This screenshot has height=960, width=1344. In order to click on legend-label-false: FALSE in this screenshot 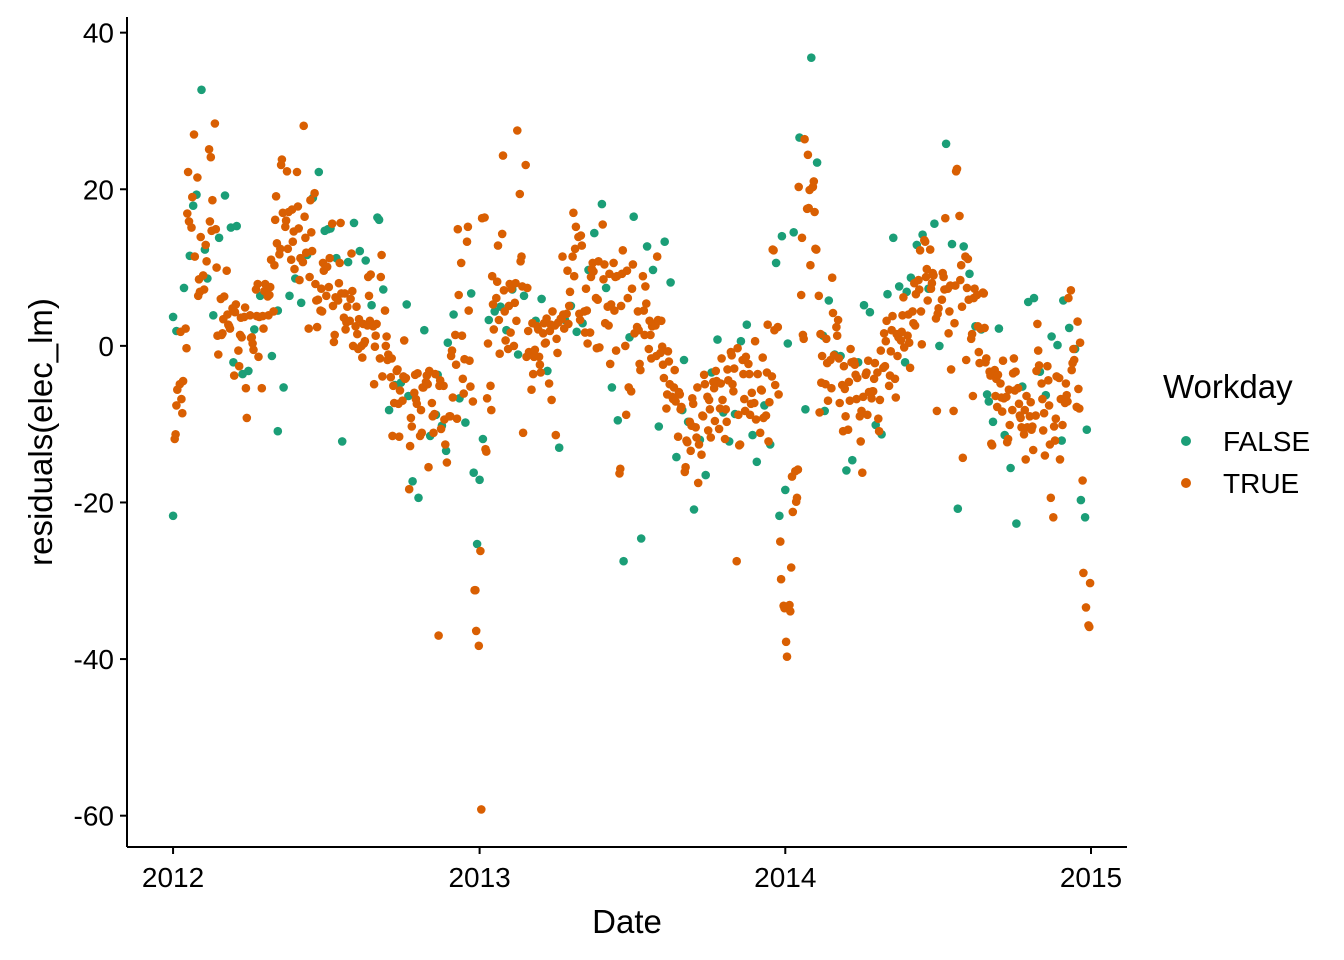, I will do `click(1266, 441)`.